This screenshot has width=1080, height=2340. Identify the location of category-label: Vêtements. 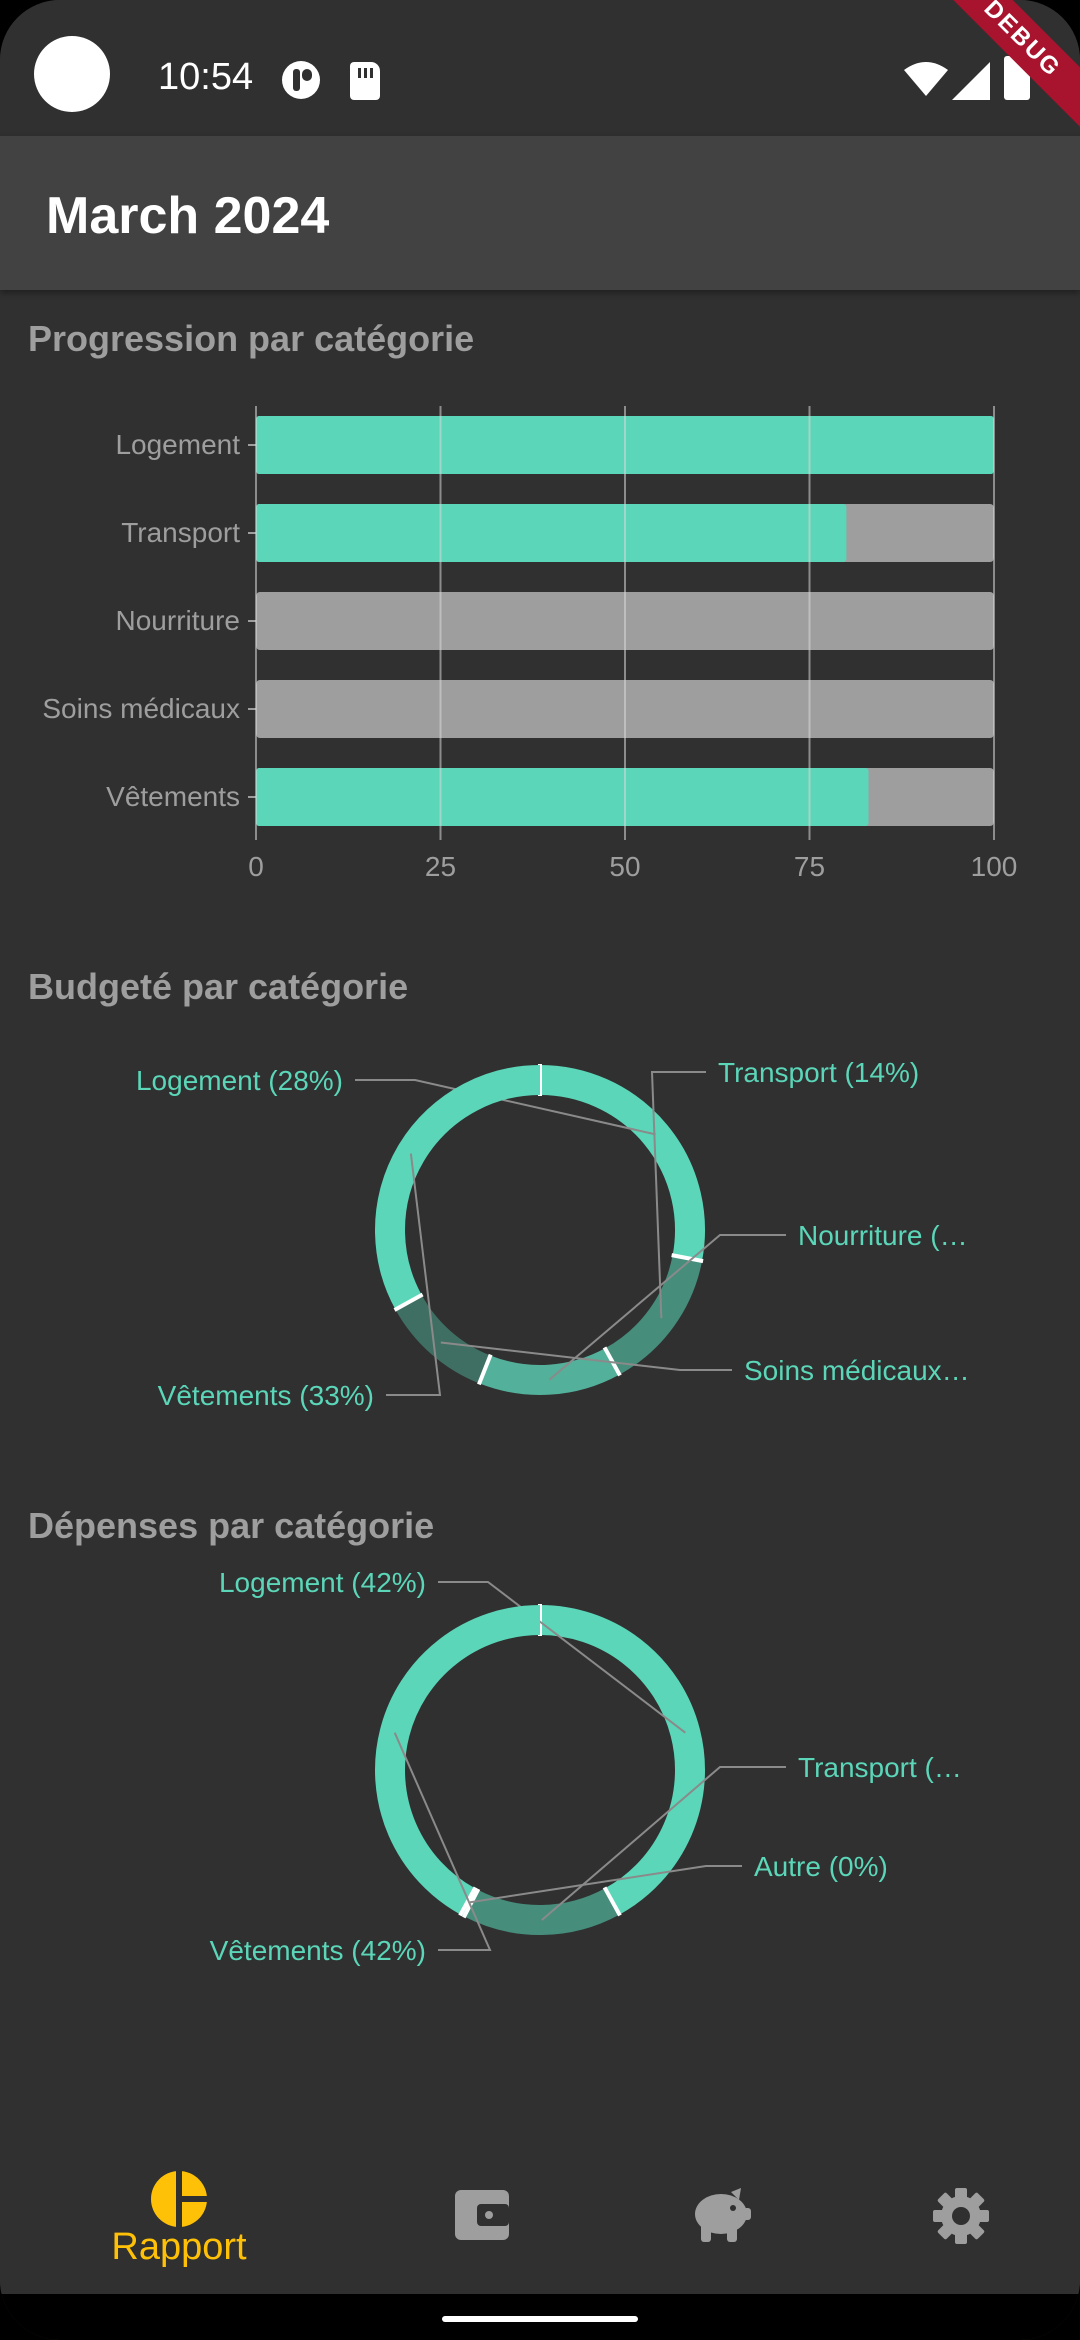
(173, 796).